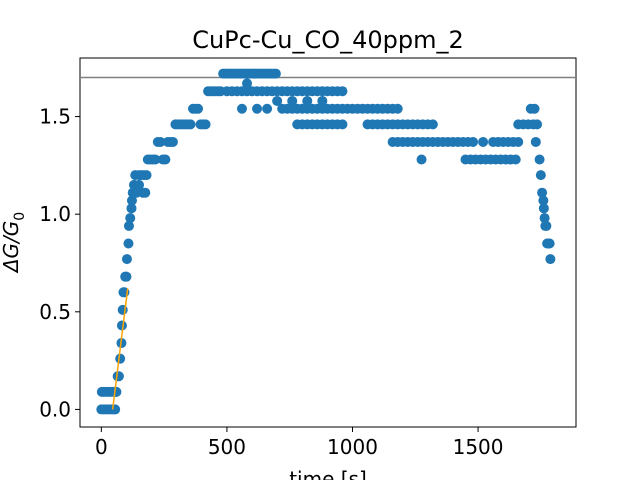  I want to click on x-axis-label: time [s], so click(328, 473).